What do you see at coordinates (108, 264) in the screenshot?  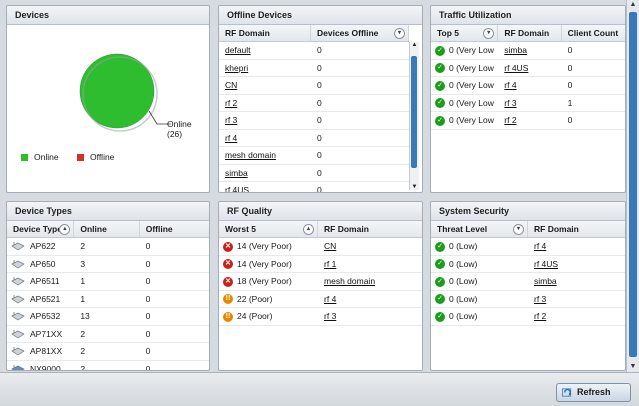 I see `table-row: AP650 3 0` at bounding box center [108, 264].